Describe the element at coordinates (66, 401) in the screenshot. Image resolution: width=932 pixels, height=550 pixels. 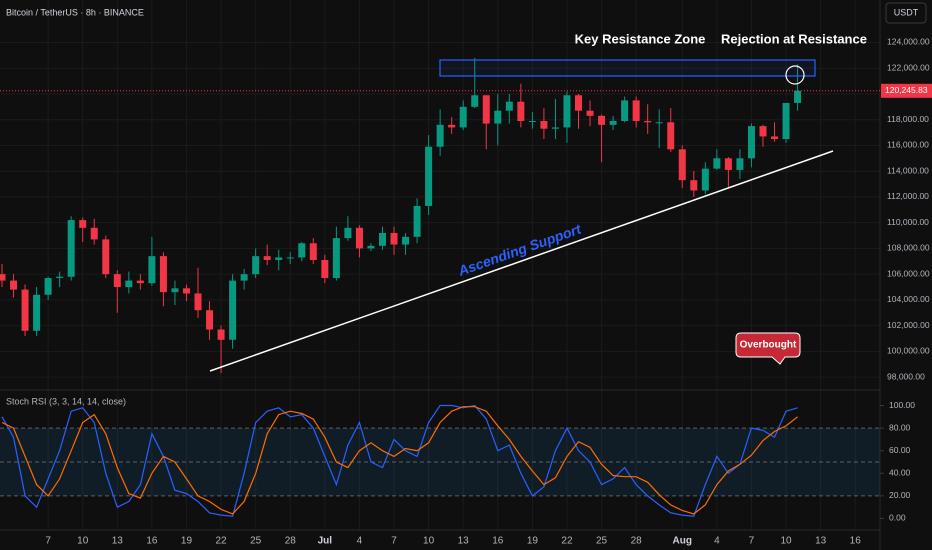
I see `indicator-title: Stoch RSI (3, 3, 14, 14, close)` at that location.